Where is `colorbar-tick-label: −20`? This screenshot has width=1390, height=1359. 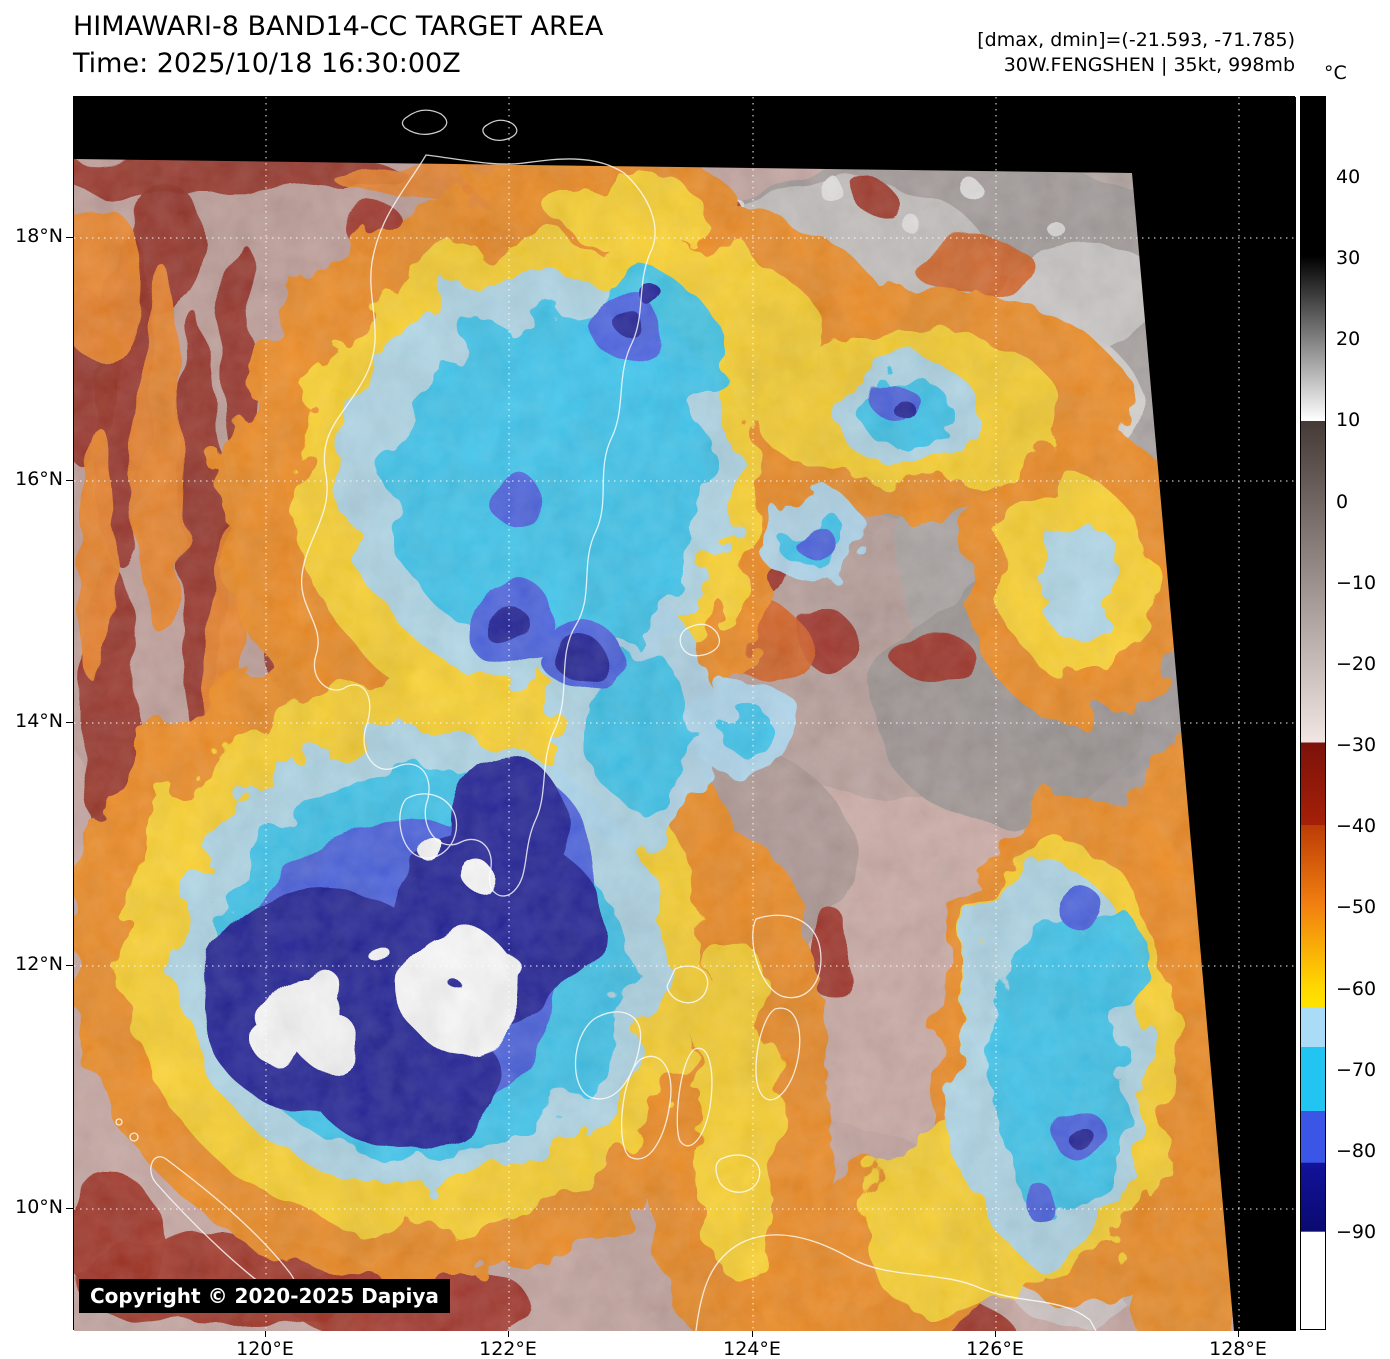
colorbar-tick-label: −20 is located at coordinates (1356, 664).